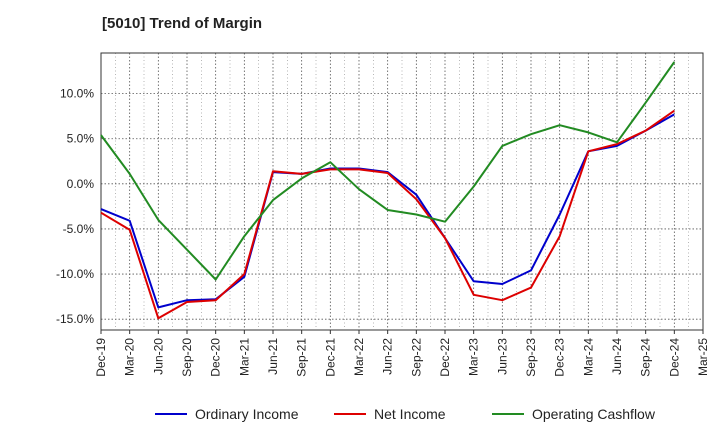 This screenshot has width=720, height=440. I want to click on x-tick-label: Sep-20, so click(187, 357).